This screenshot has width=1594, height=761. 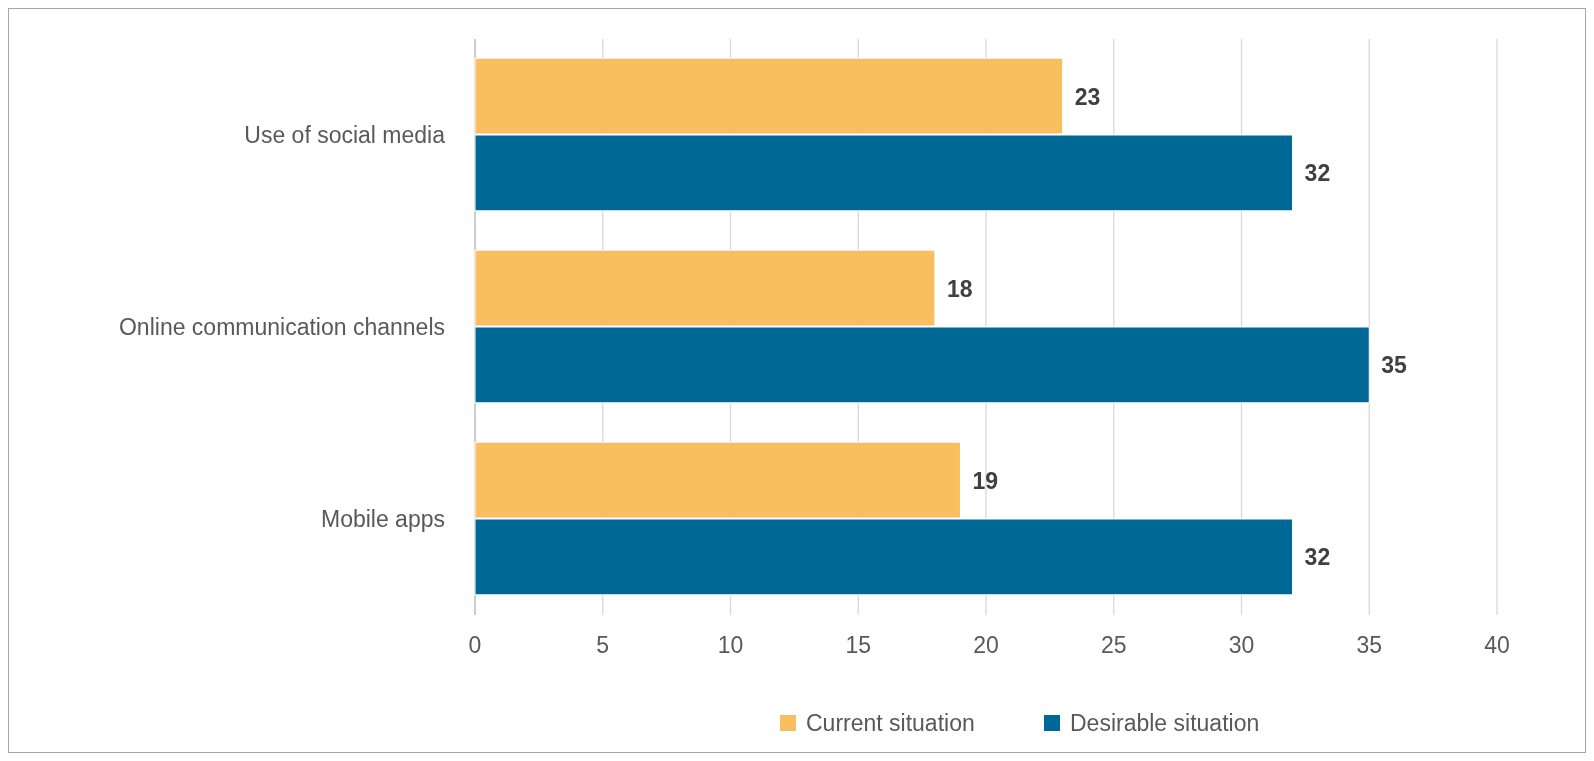 I want to click on x-tick-label: 25, so click(x=1113, y=645).